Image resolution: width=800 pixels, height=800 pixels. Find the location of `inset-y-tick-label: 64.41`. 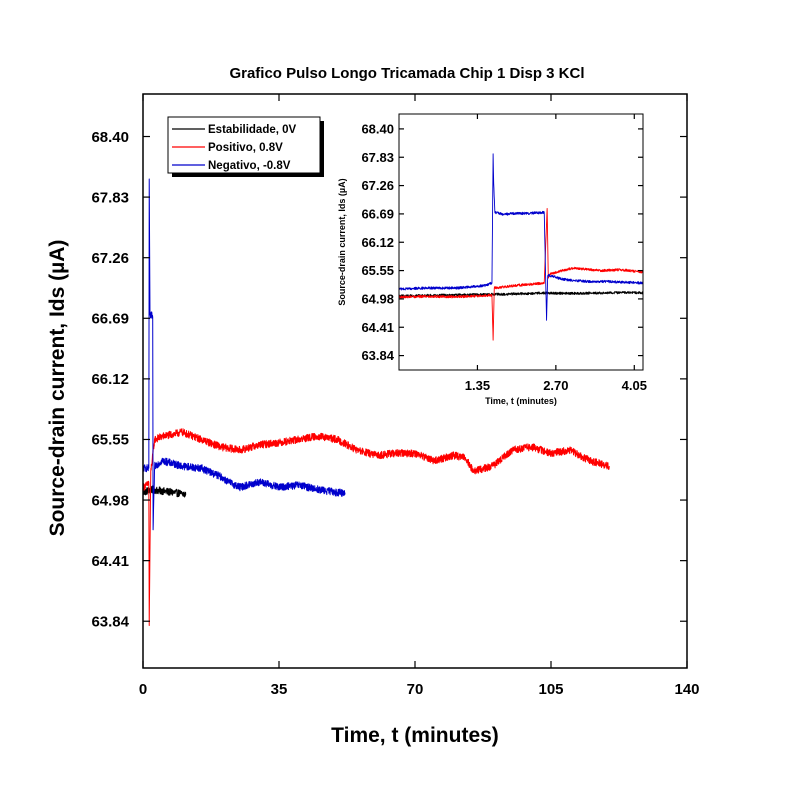

inset-y-tick-label: 64.41 is located at coordinates (377, 327).